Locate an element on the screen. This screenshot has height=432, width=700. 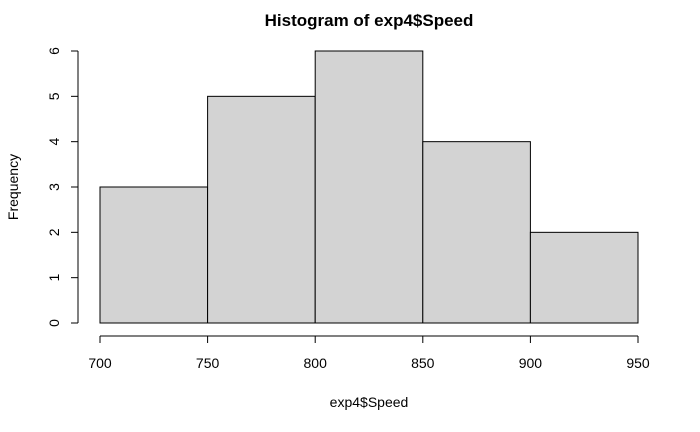
x-tick-label: 850 is located at coordinates (423, 363).